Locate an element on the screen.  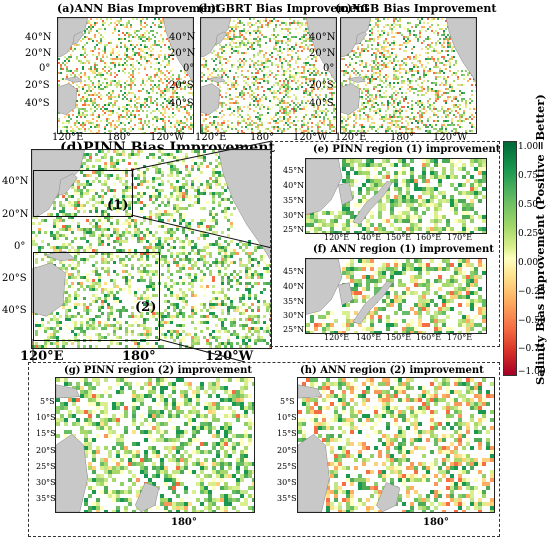
panel-b-lon-3: 120°W is located at coordinates (310, 137).